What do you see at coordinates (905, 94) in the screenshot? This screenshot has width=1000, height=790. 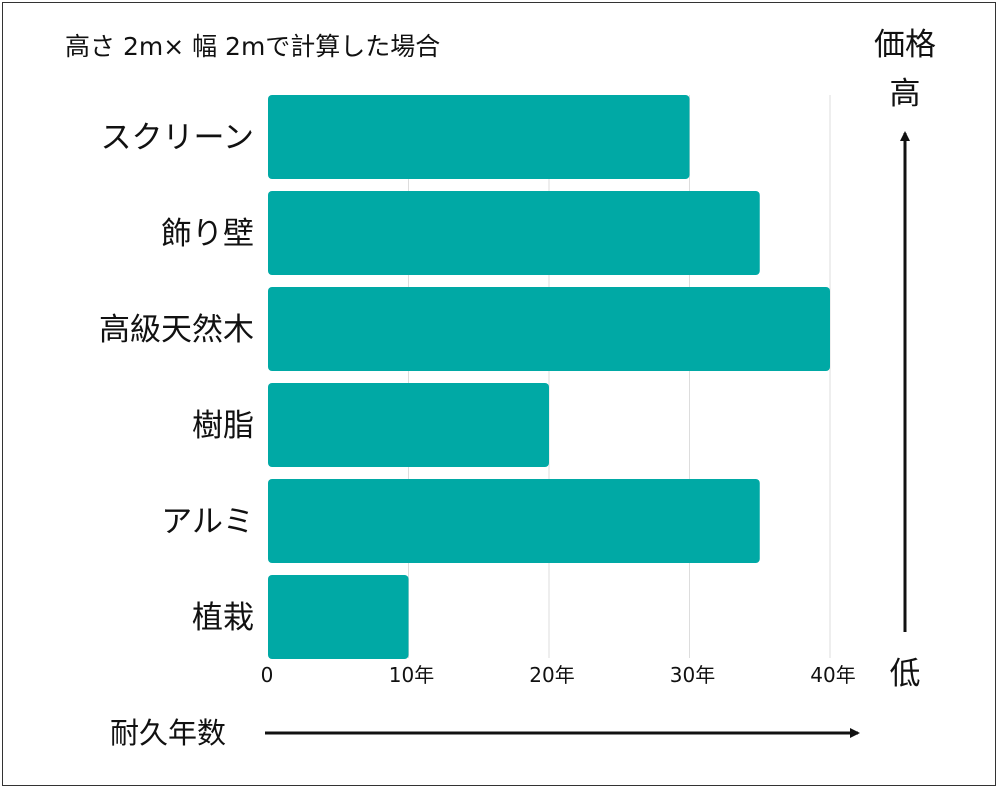 I see `price-axis-label-top-line2: 高` at bounding box center [905, 94].